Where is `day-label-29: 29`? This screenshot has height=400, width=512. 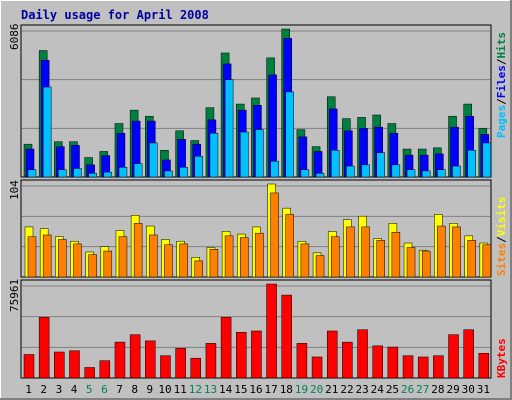
day-label-29: 29 is located at coordinates (452, 389).